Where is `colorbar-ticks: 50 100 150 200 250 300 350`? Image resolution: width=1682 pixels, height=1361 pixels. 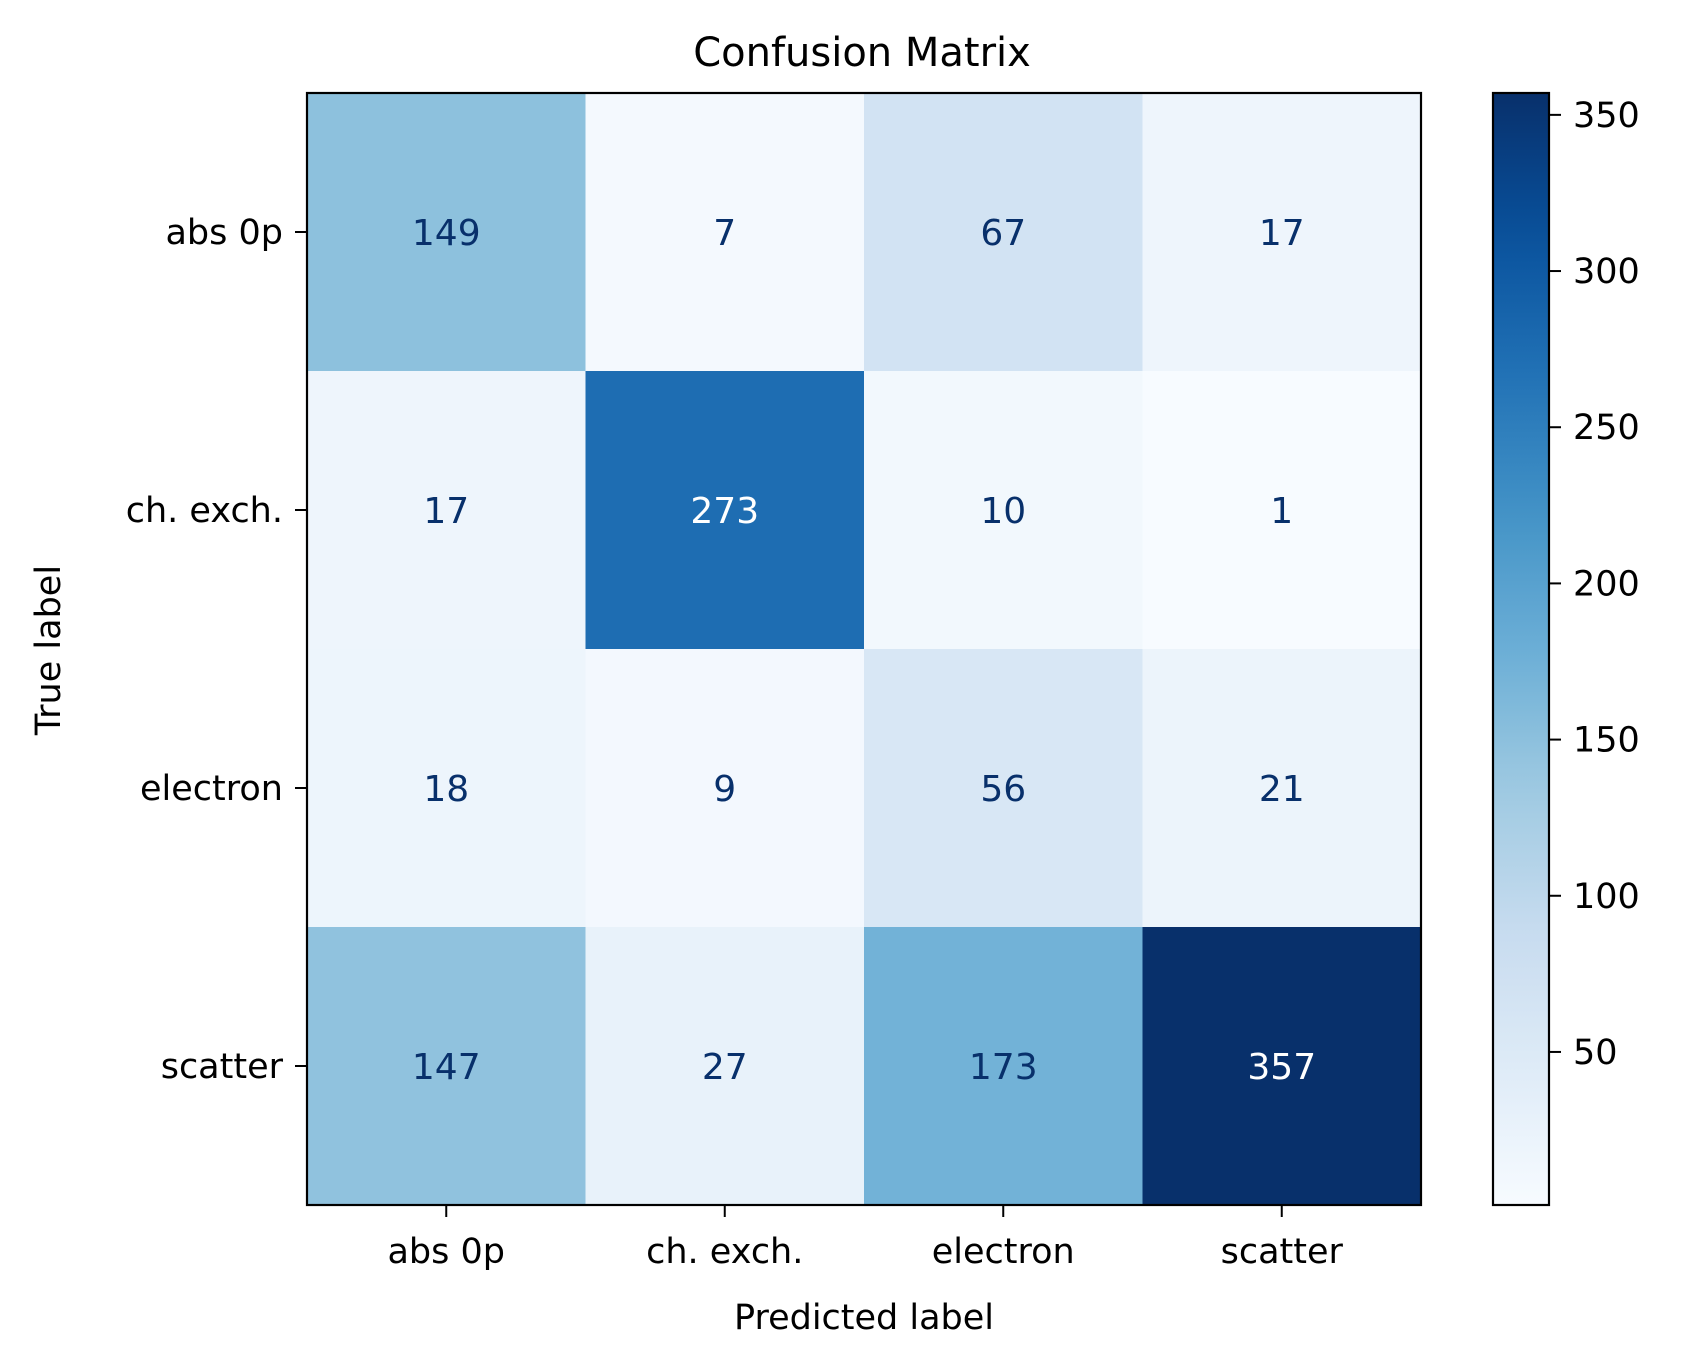
colorbar-ticks: 50 100 150 200 250 300 350 is located at coordinates (1594, 584).